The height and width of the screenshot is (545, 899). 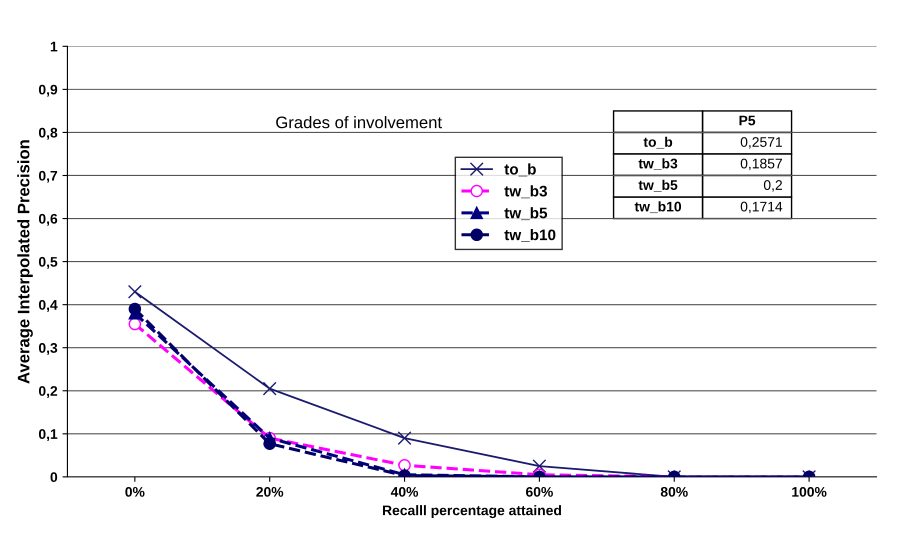 I want to click on annotation: 0,1857, so click(x=761, y=164).